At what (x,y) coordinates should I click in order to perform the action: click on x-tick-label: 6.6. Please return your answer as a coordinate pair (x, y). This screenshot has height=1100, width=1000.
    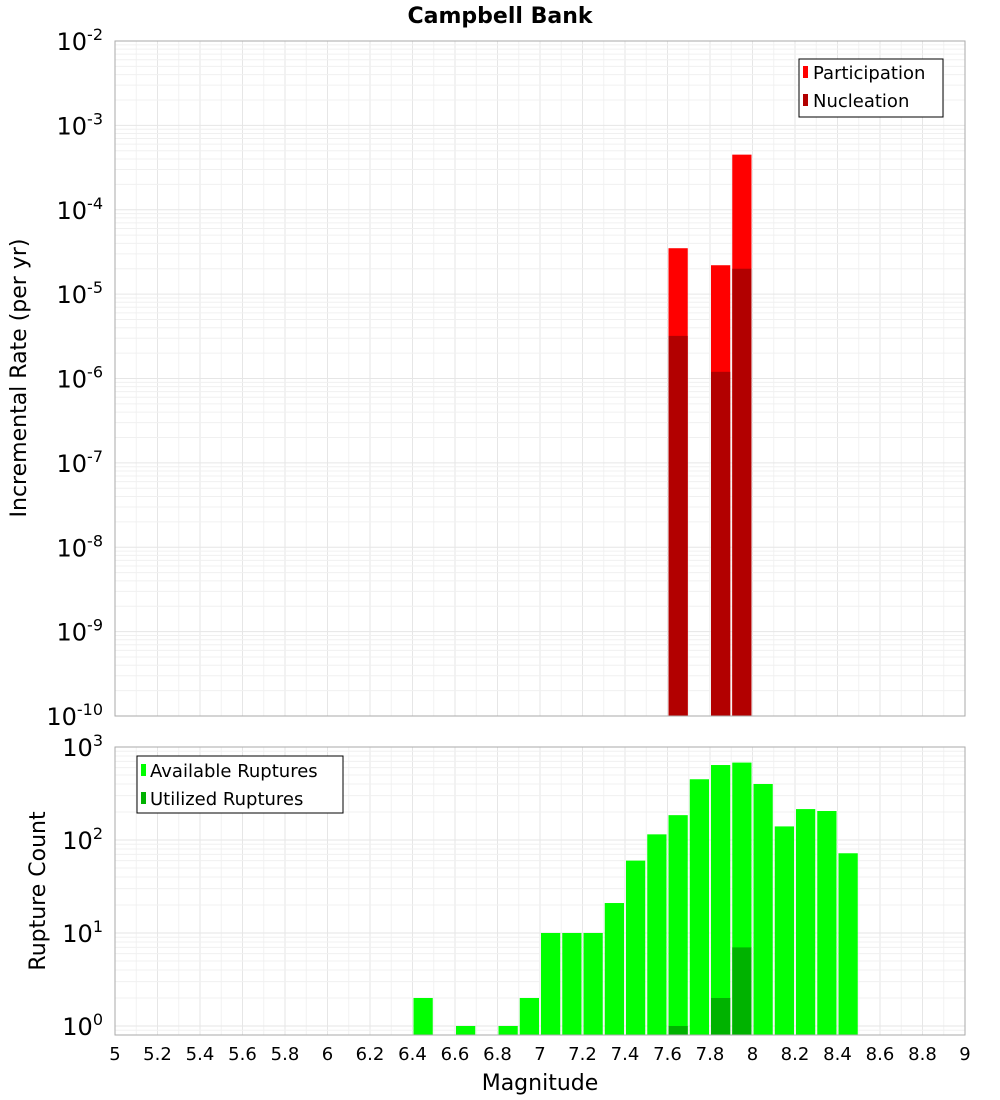
    Looking at the image, I should click on (455, 1054).